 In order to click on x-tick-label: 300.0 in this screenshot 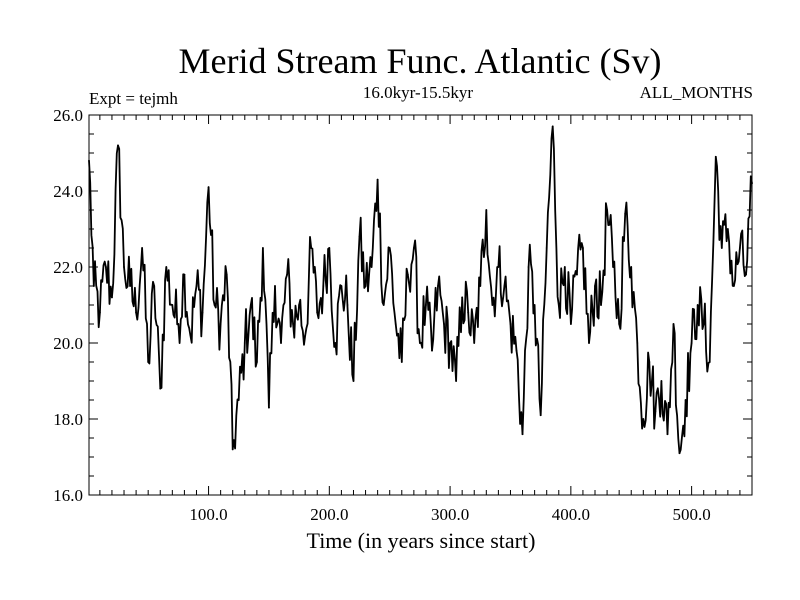, I will do `click(450, 514)`.